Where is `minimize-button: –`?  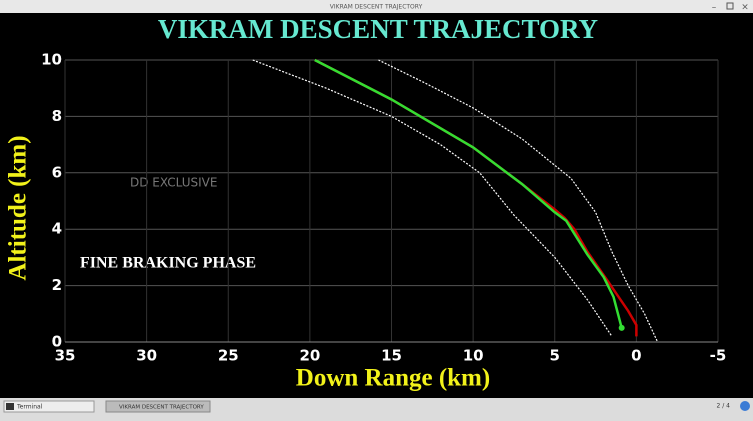
minimize-button: – is located at coordinates (714, 8).